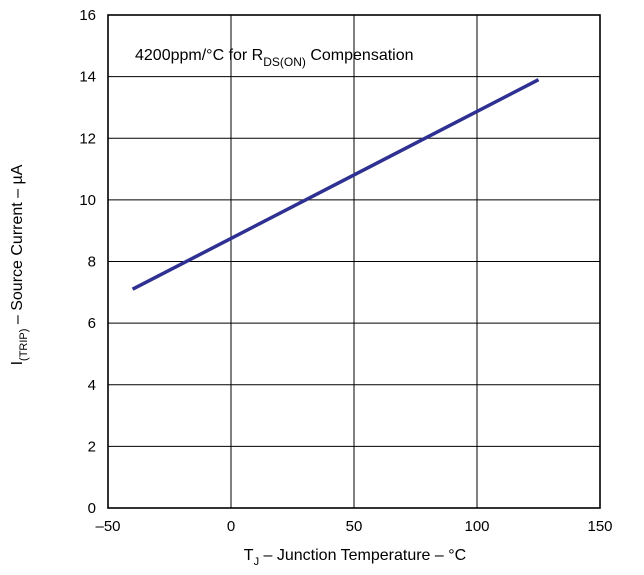  What do you see at coordinates (355, 557) in the screenshot?
I see `x-axis-label: TJ – Junction Temperature – °C` at bounding box center [355, 557].